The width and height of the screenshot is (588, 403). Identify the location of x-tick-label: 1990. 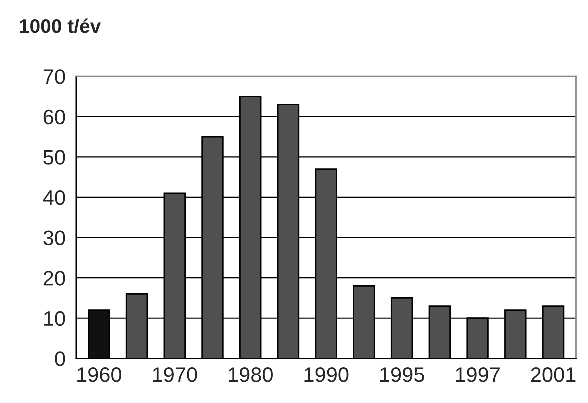
(326, 375).